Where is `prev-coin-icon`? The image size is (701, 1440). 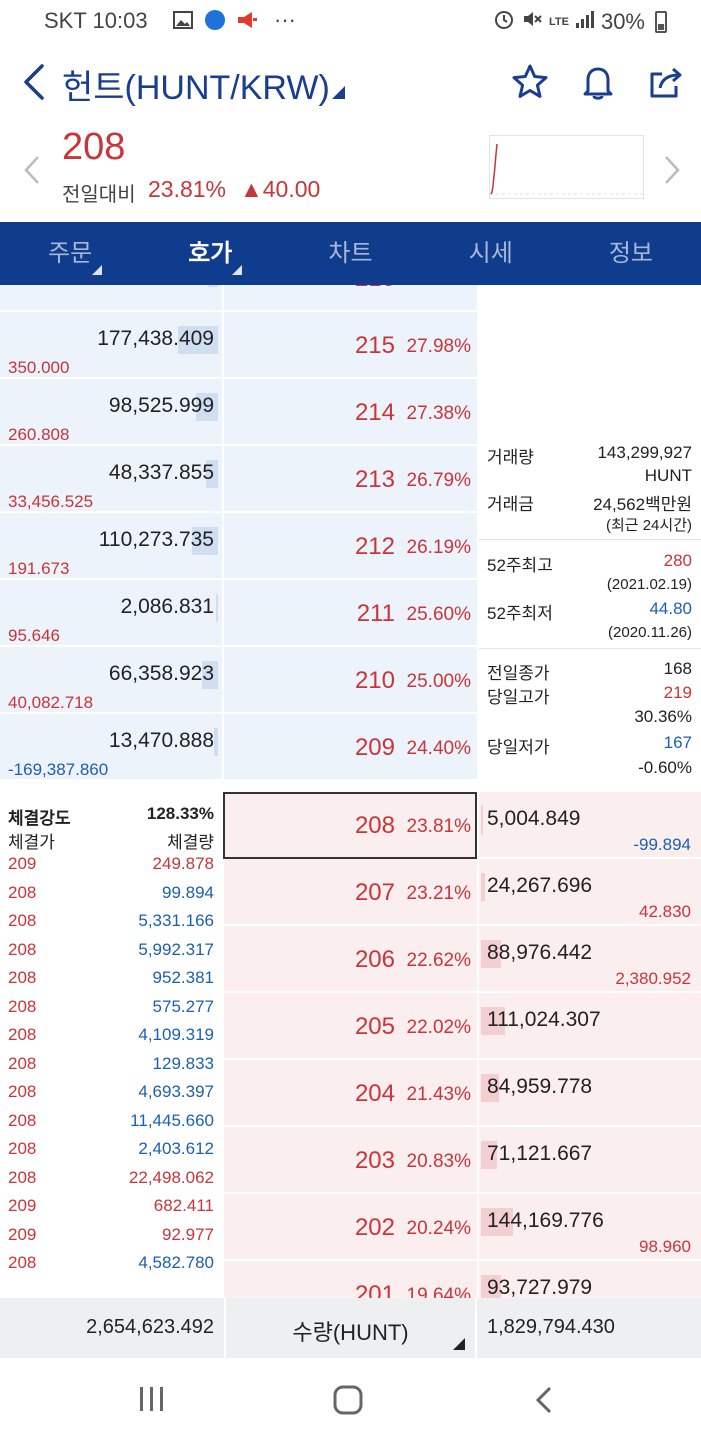
prev-coin-icon is located at coordinates (32, 170).